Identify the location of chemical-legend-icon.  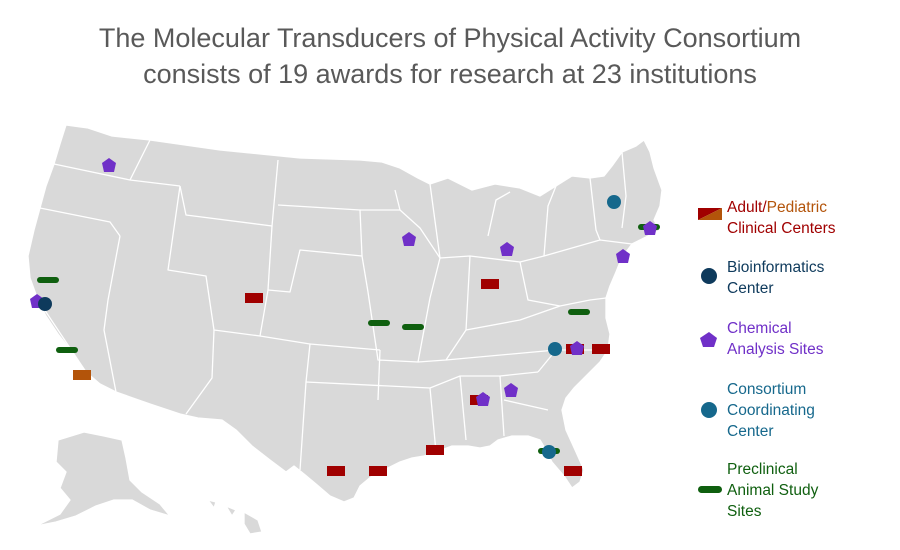
(708, 339).